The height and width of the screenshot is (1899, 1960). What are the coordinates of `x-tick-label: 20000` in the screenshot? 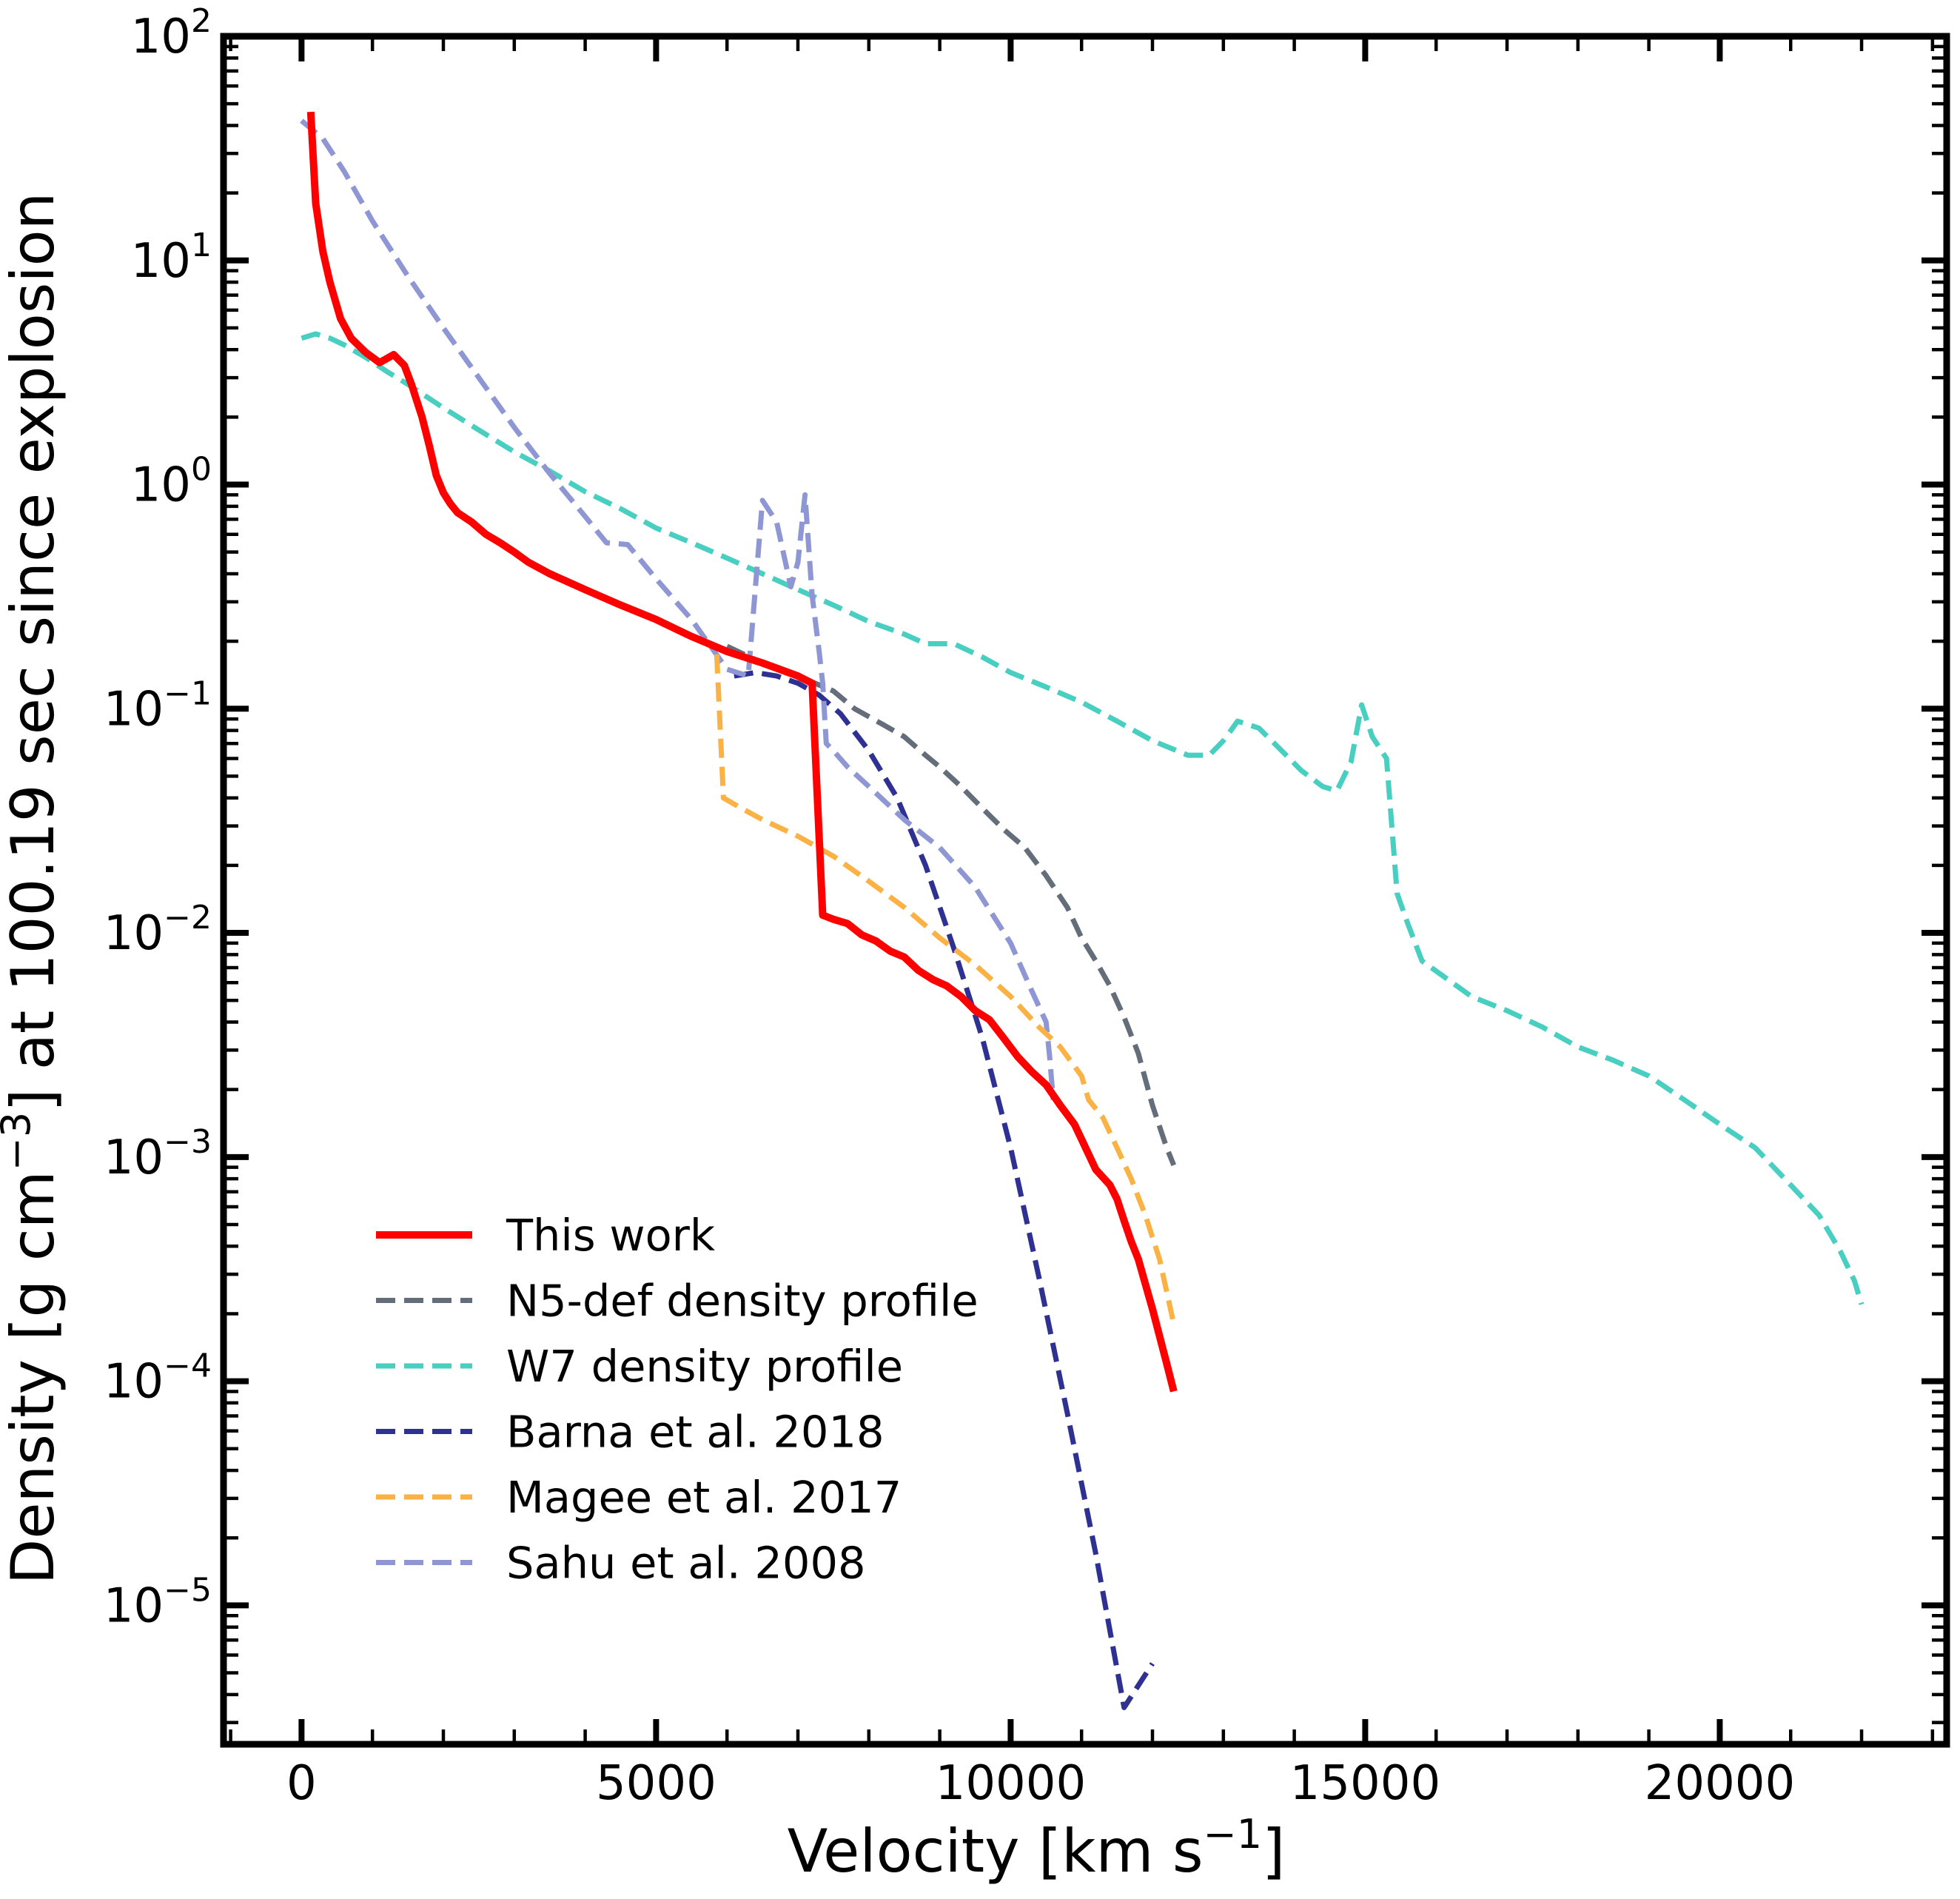 It's located at (1720, 1784).